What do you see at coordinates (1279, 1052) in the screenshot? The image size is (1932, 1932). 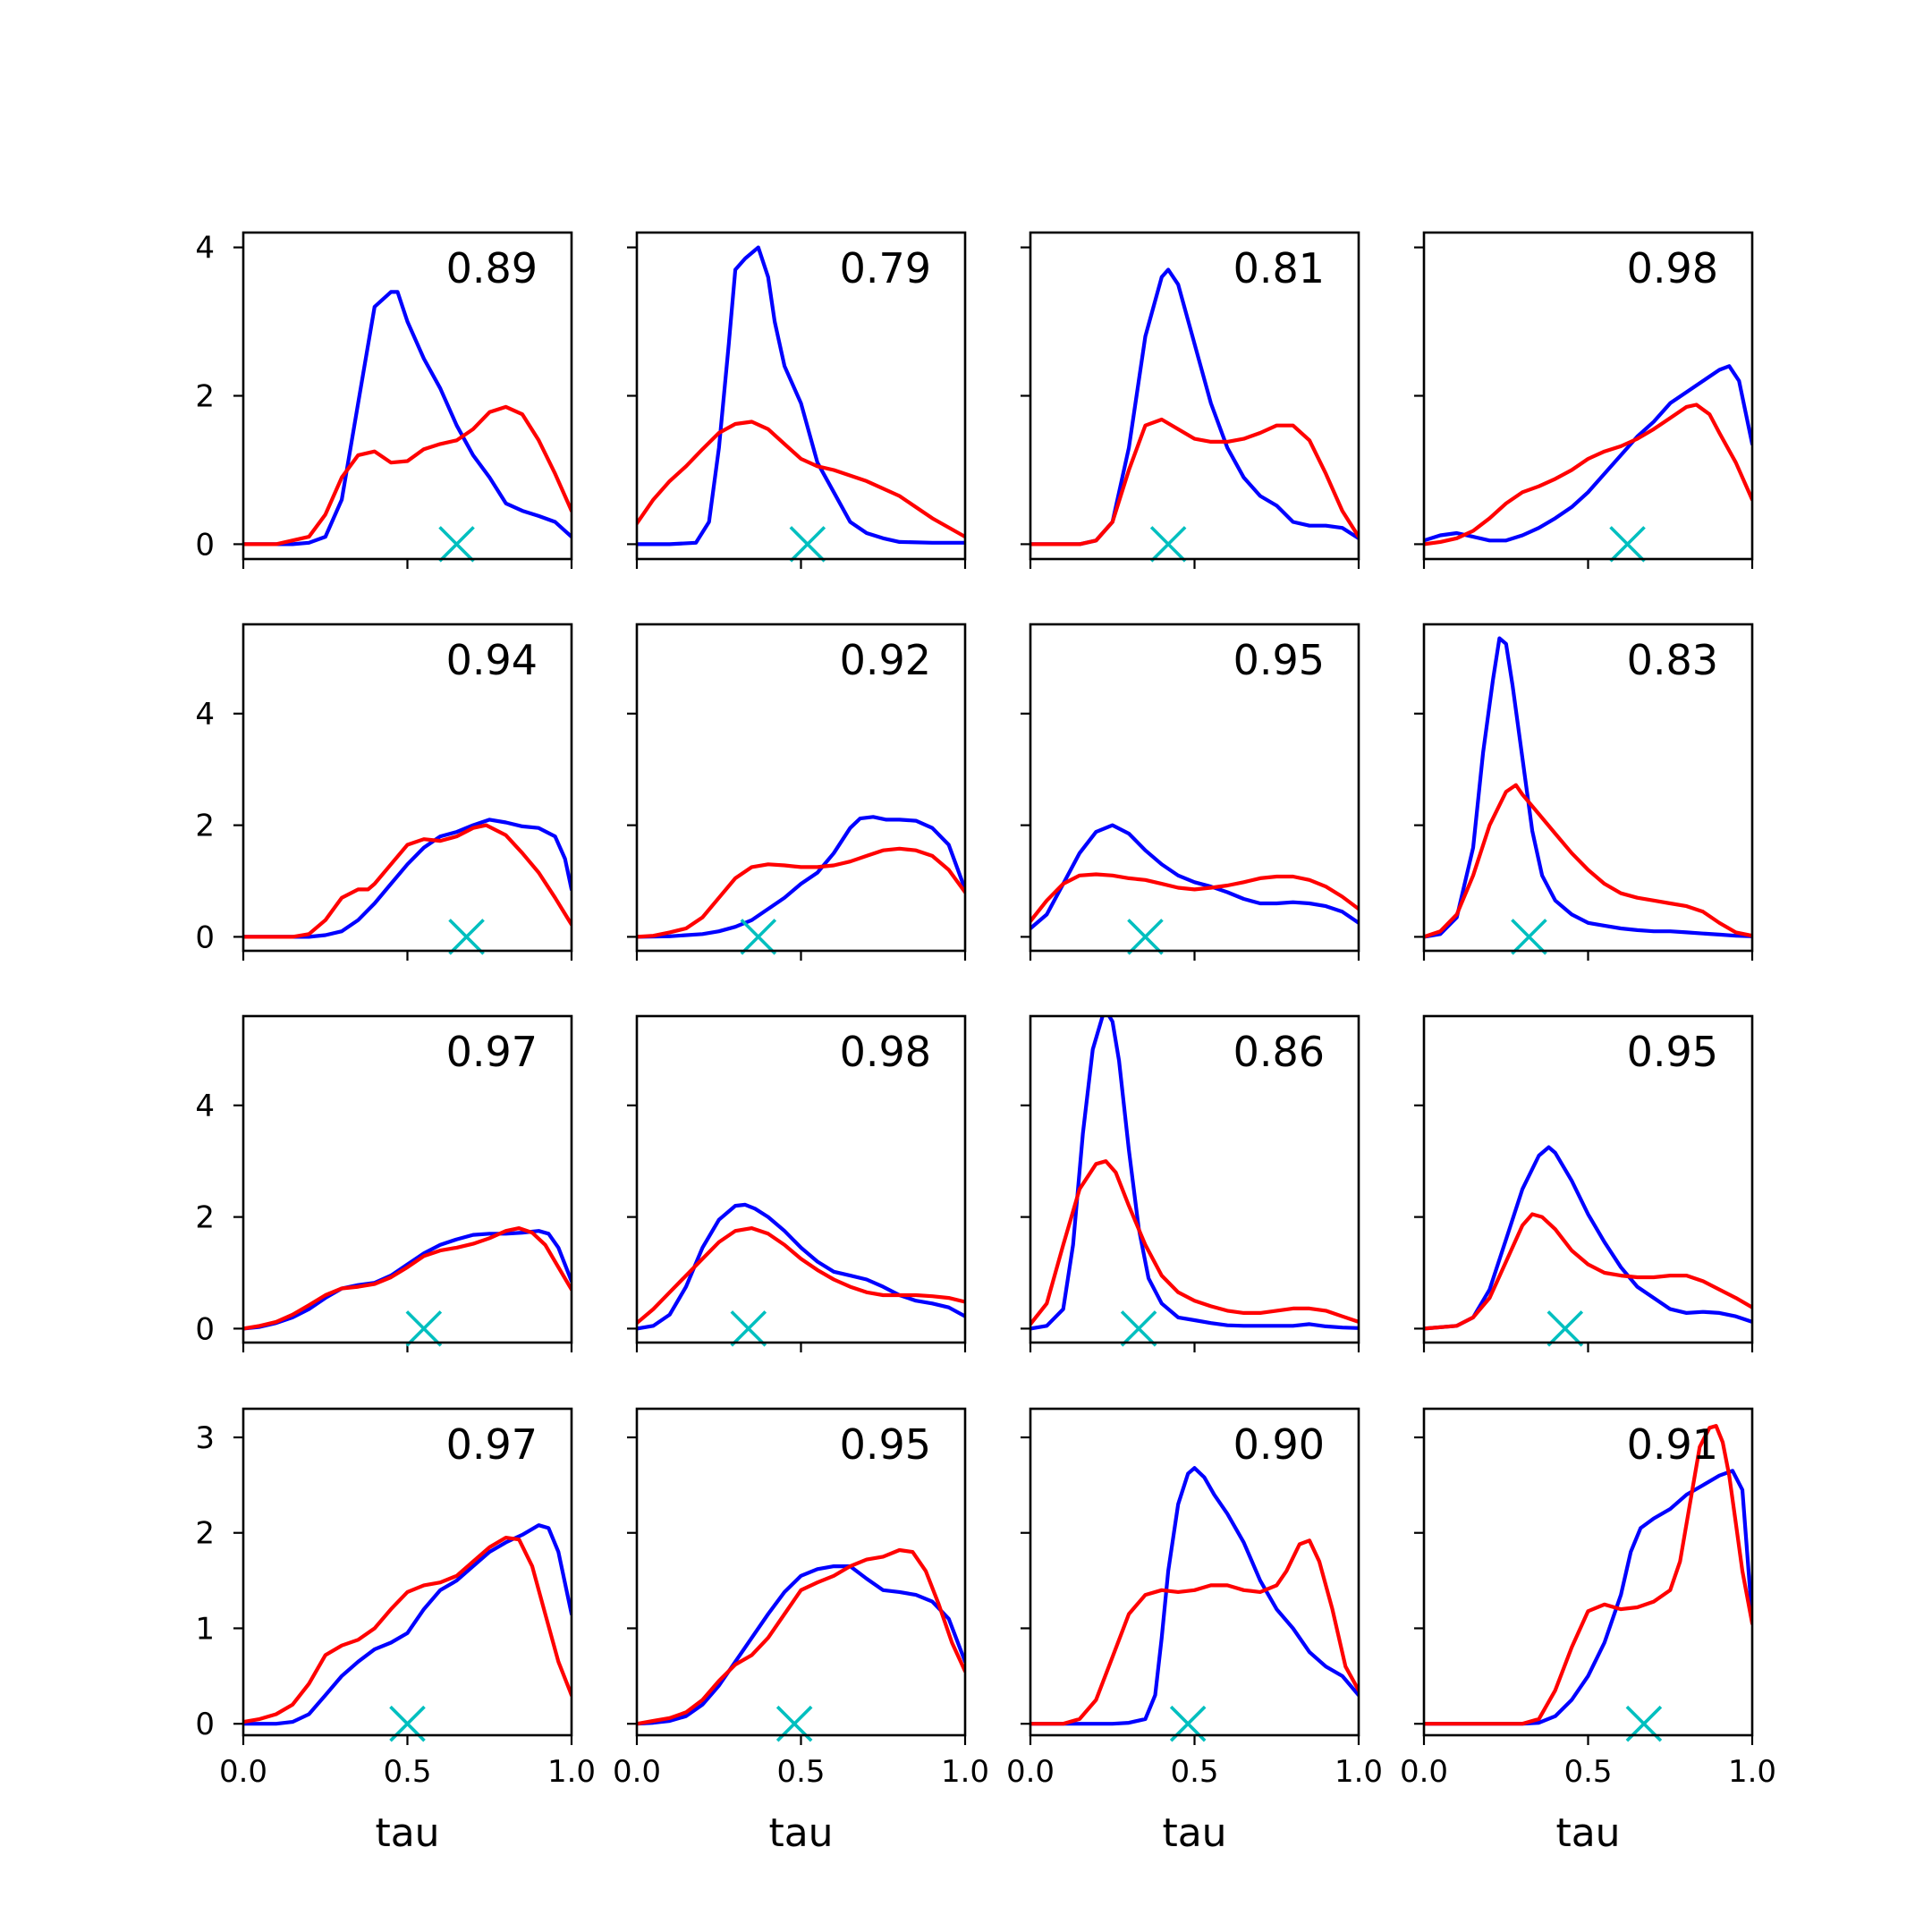 I see `subplot-annotation: 0.86` at bounding box center [1279, 1052].